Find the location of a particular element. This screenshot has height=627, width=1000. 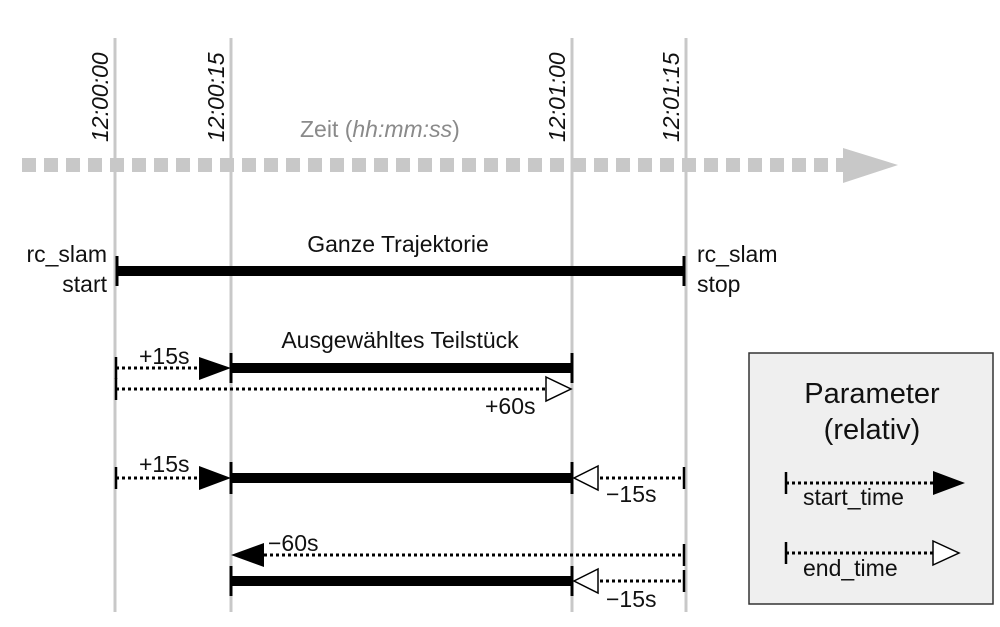

legend-end-label: end_time is located at coordinates (850, 568).